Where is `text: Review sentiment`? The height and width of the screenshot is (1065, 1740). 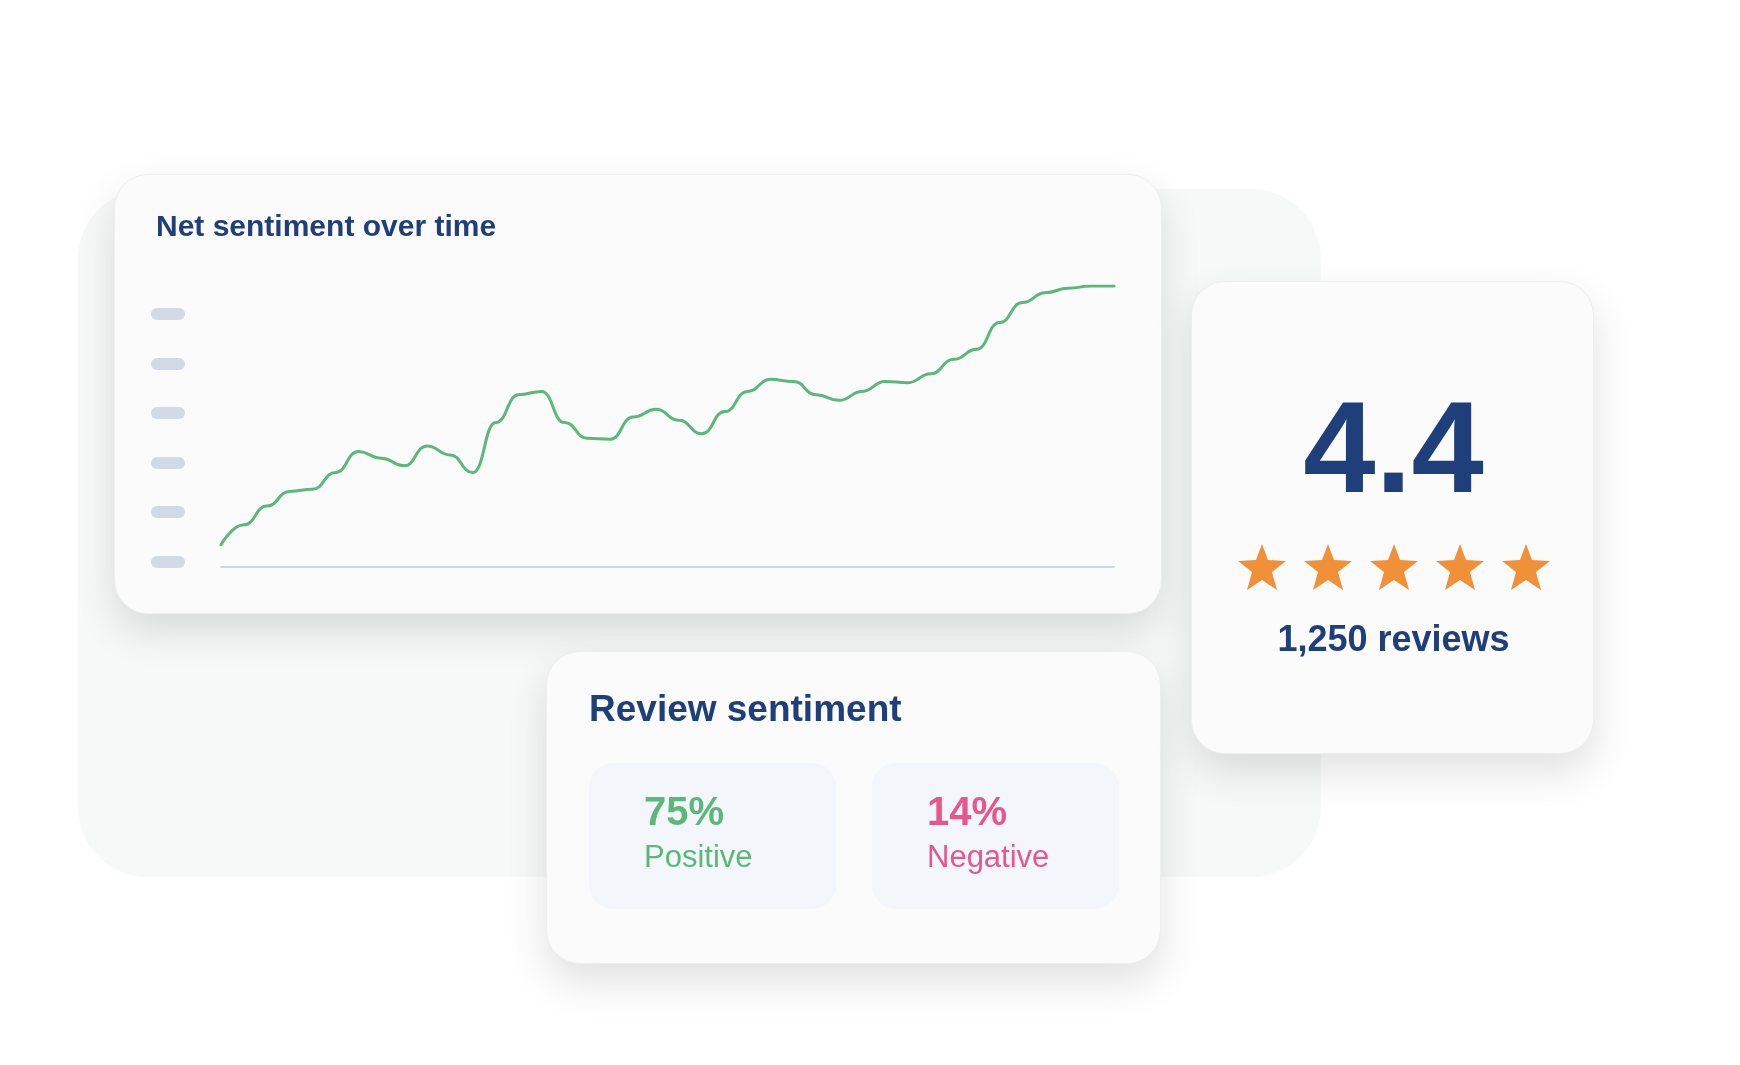 text: Review sentiment is located at coordinates (745, 709).